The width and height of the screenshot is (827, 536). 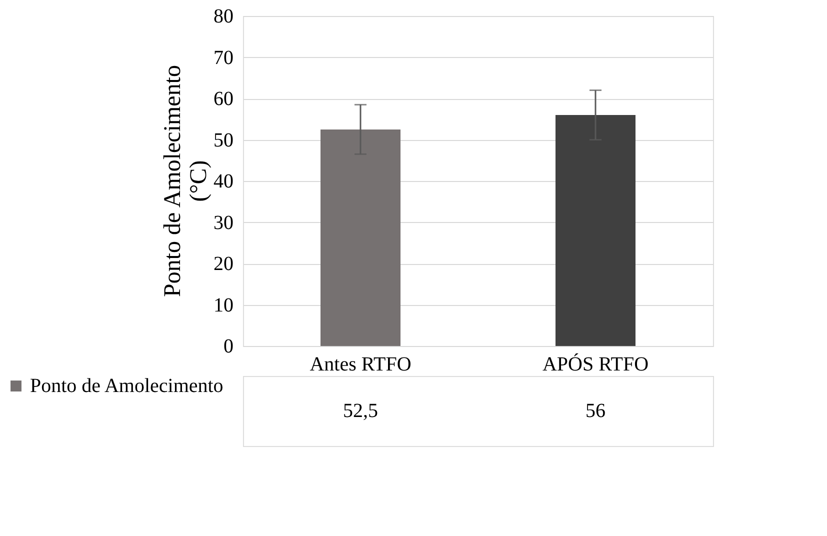 I want to click on x-tick-label: Antes RTFO, so click(x=361, y=365).